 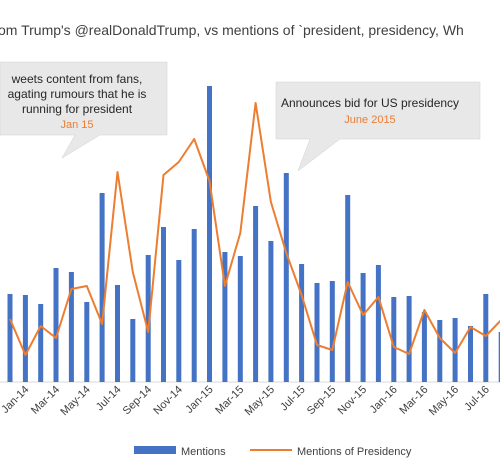 What do you see at coordinates (77, 79) in the screenshot?
I see `annotation-1-line-1: weets content from fans,` at bounding box center [77, 79].